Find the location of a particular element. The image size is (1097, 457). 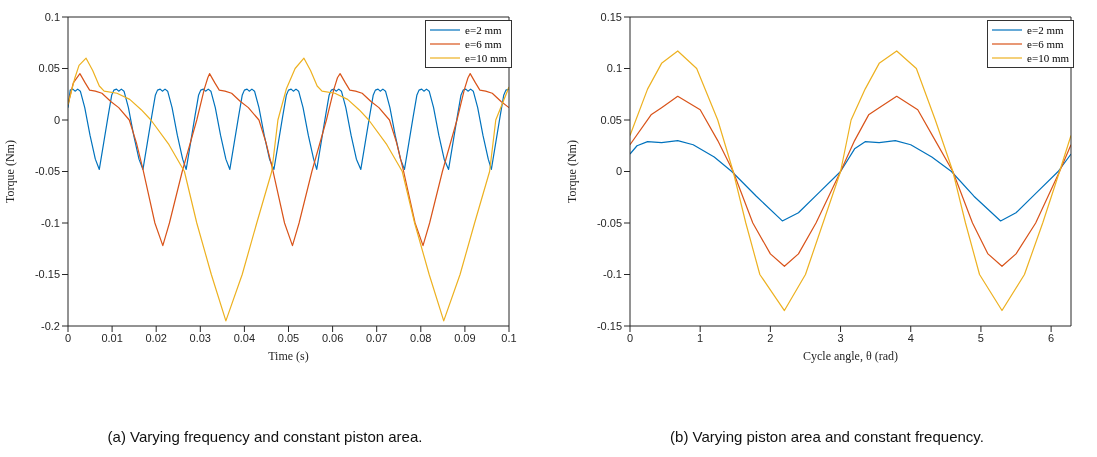

x-axis-title: Cycle angle, θ (rad) is located at coordinates (850, 356).